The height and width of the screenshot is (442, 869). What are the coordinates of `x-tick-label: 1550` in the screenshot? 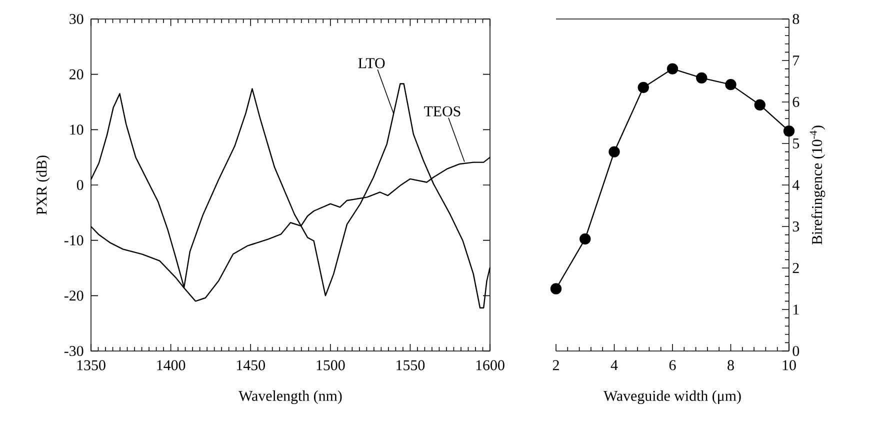 It's located at (410, 365).